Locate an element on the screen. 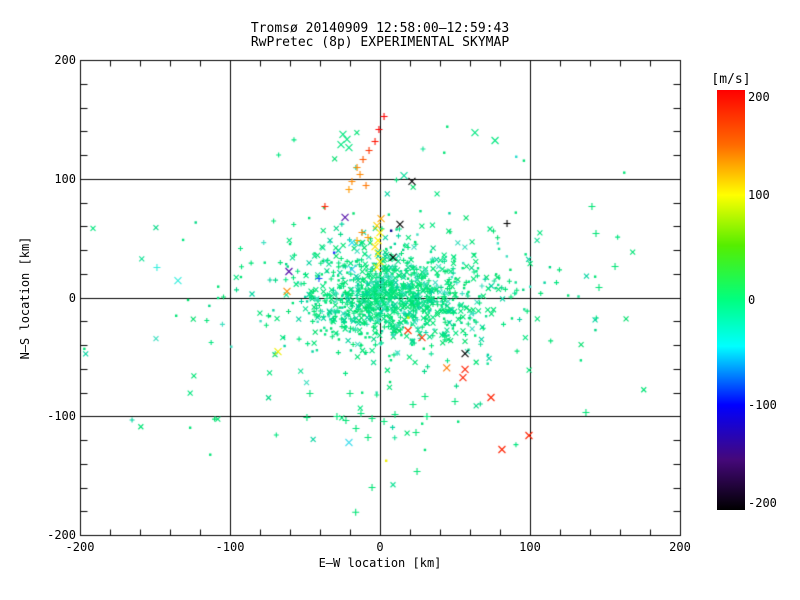  x-tick-label: 0 is located at coordinates (380, 547).